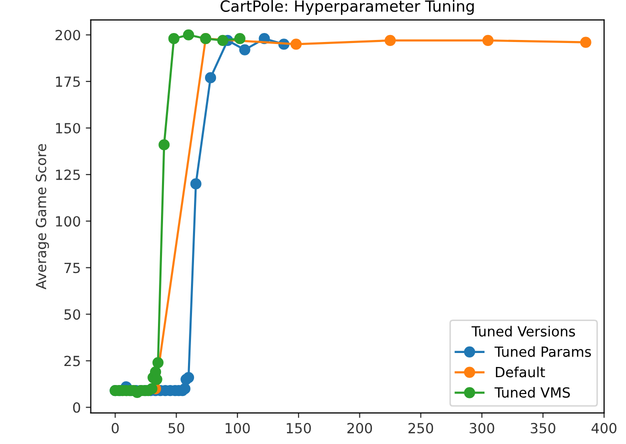  Describe the element at coordinates (68, 175) in the screenshot. I see `y-tick-label: 125` at that location.